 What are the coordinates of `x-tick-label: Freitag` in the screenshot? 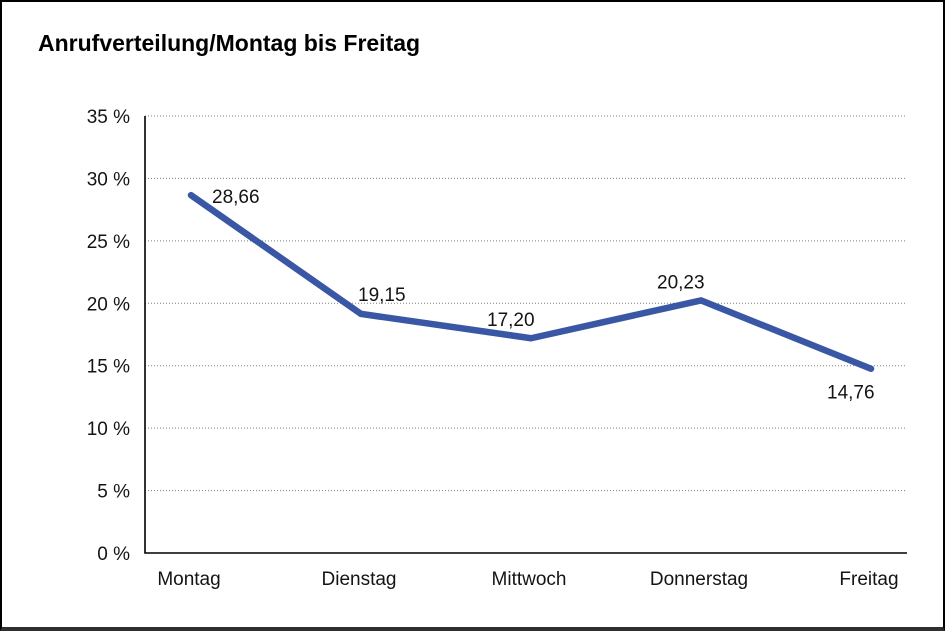 It's located at (868, 579).